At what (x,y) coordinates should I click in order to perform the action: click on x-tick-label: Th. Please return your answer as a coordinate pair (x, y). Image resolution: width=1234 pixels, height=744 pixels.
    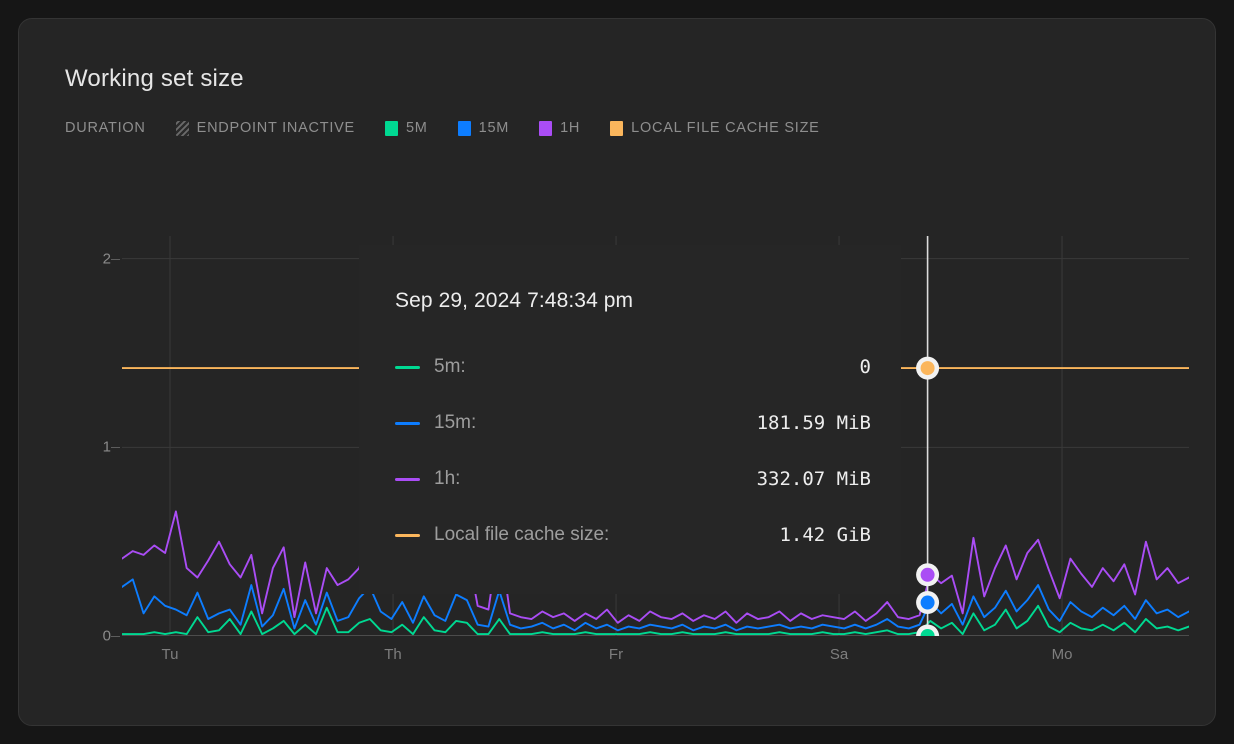
    Looking at the image, I should click on (393, 654).